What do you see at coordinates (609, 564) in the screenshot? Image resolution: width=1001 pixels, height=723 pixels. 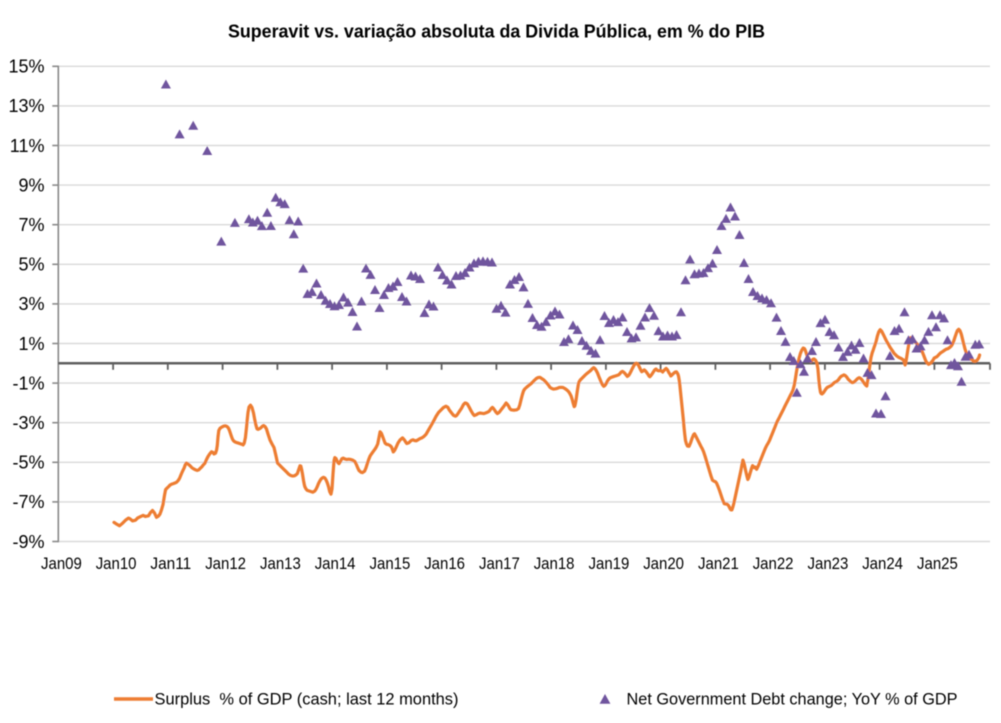 I see `svg-text: Jan19` at bounding box center [609, 564].